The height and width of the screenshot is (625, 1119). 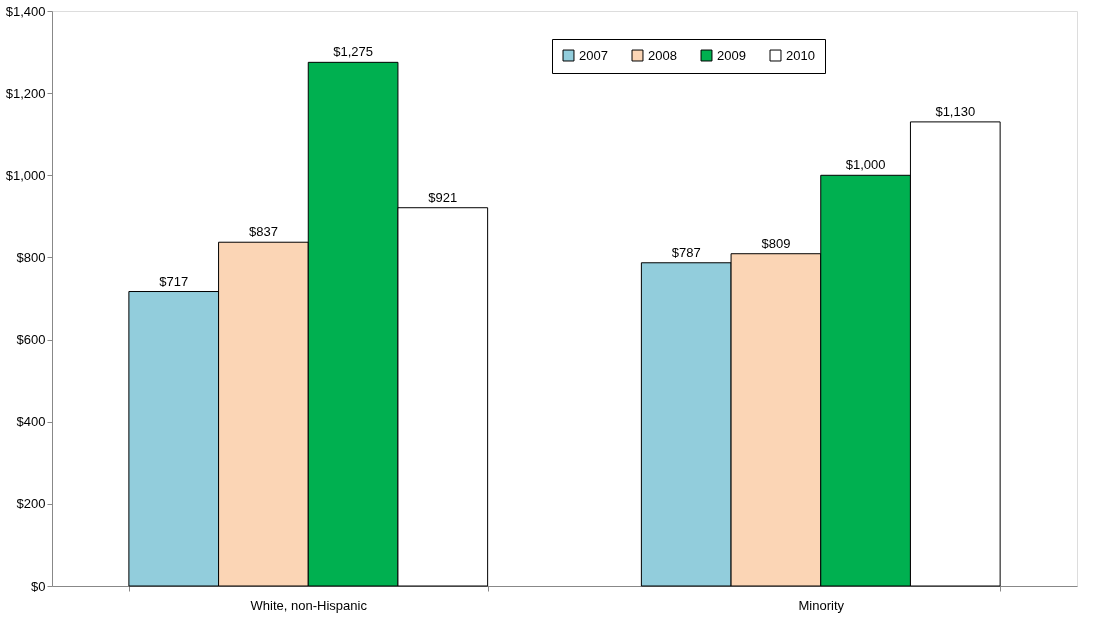 What do you see at coordinates (353, 52) in the screenshot?
I see `data-label: $1,275` at bounding box center [353, 52].